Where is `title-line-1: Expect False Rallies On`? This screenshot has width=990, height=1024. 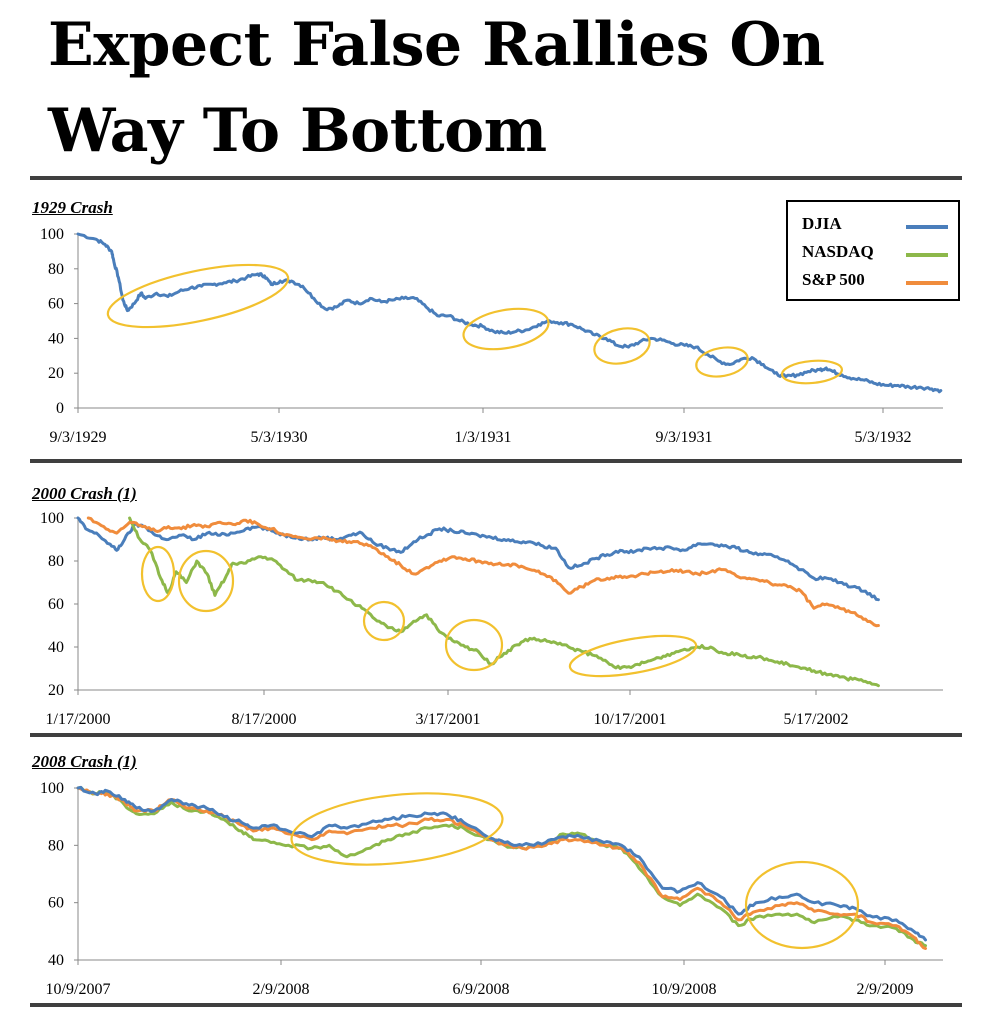
title-line-1: Expect False Rallies On is located at coordinates (436, 45).